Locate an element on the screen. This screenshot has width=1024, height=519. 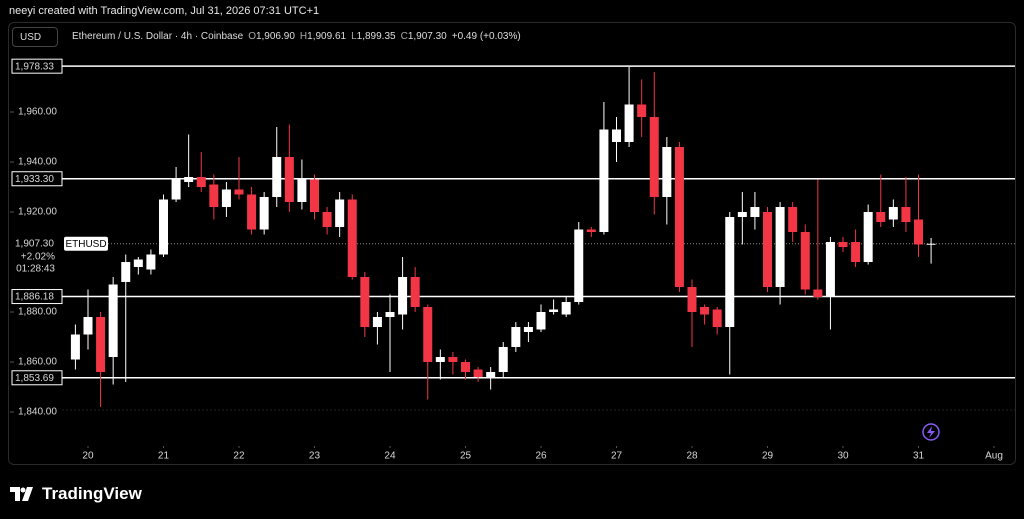
ohlc-value: 1,909.61 is located at coordinates (327, 36).